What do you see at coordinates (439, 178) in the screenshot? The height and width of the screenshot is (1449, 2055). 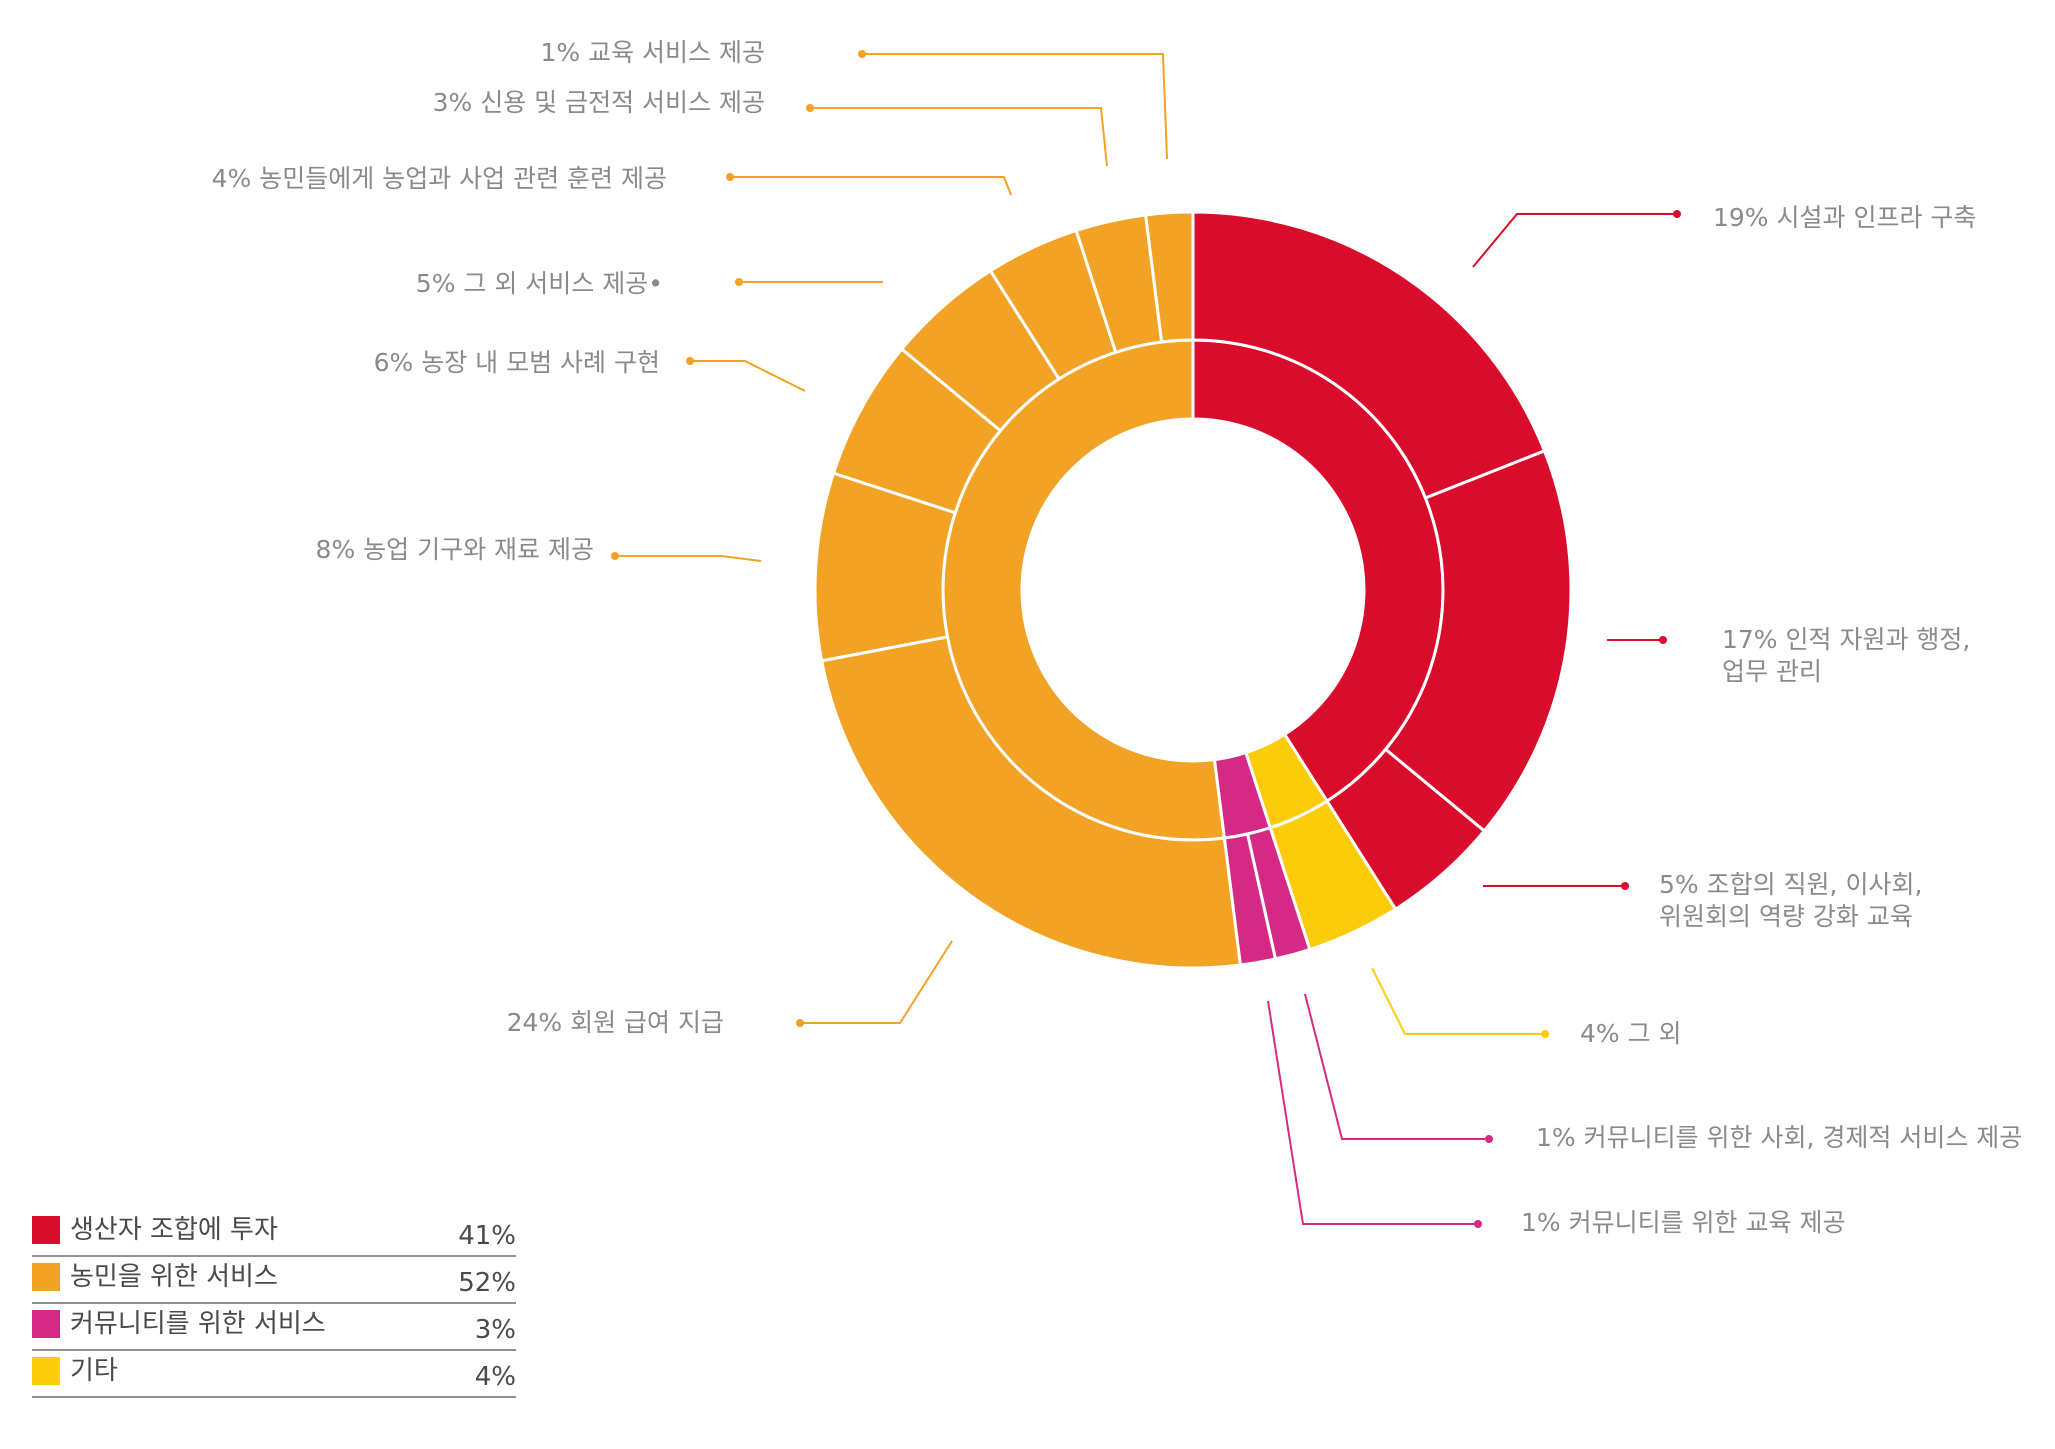 I see `slice-label-farmer-4: 4% 농민들에게 농업과 사업 관련 훈련 제공` at bounding box center [439, 178].